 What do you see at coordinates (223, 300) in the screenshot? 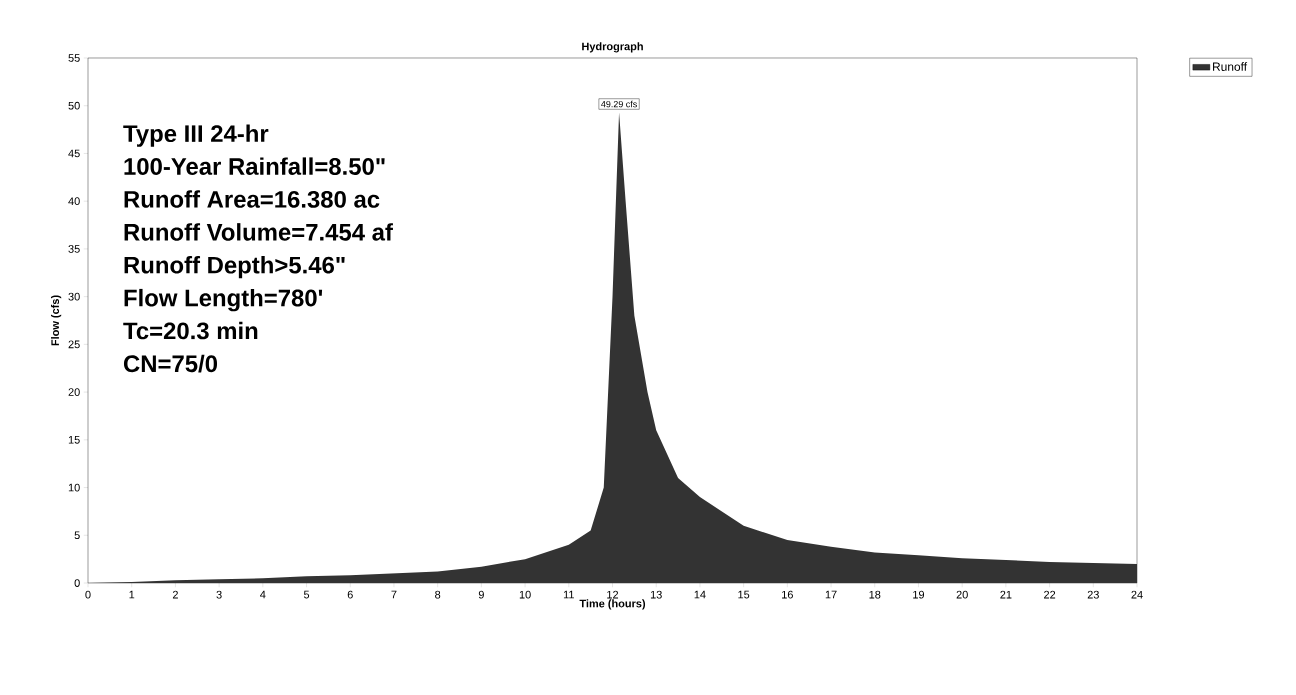
I see `annotation: Flow Length=780'` at bounding box center [223, 300].